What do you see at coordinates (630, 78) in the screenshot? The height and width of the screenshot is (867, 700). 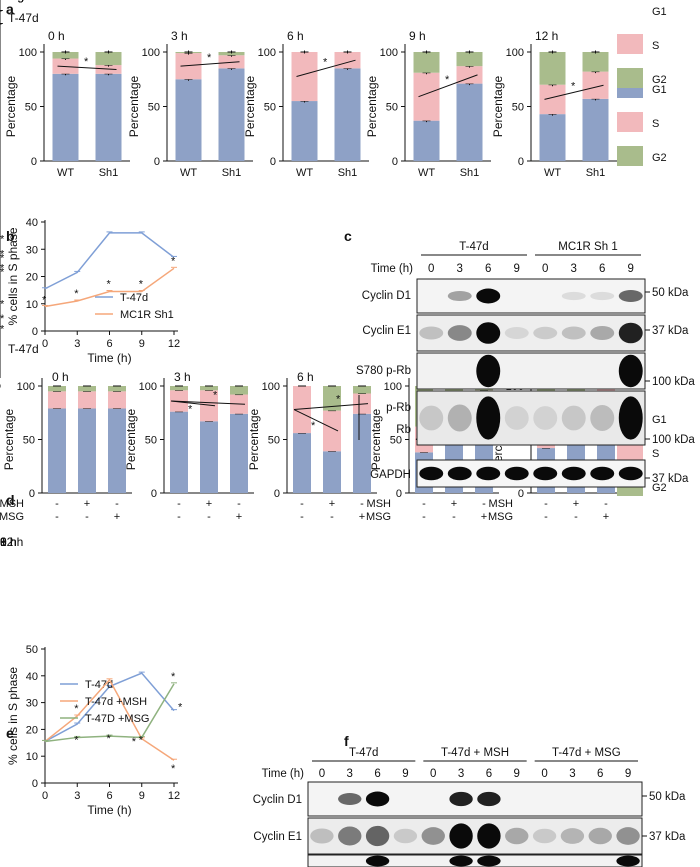 I see `legend-swatch-g2` at bounding box center [630, 78].